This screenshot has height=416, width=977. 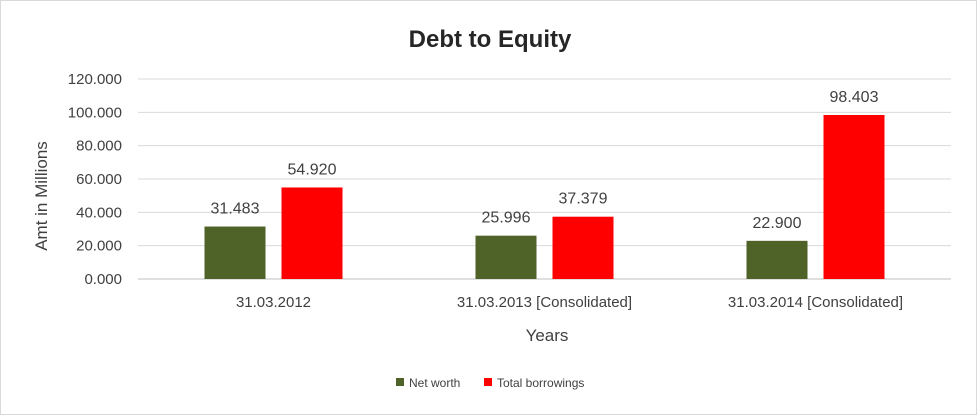 What do you see at coordinates (815, 302) in the screenshot?
I see `x-category-label: 31.03.2014 [Consolidated]` at bounding box center [815, 302].